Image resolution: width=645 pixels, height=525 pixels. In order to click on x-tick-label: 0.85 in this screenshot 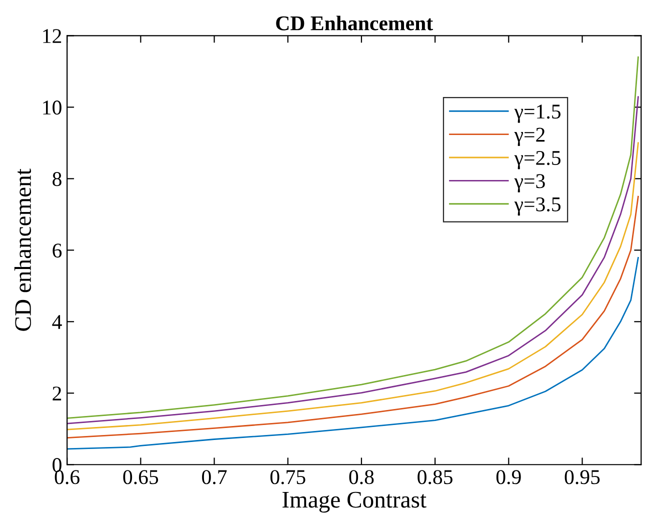, I will do `click(435, 477)`.